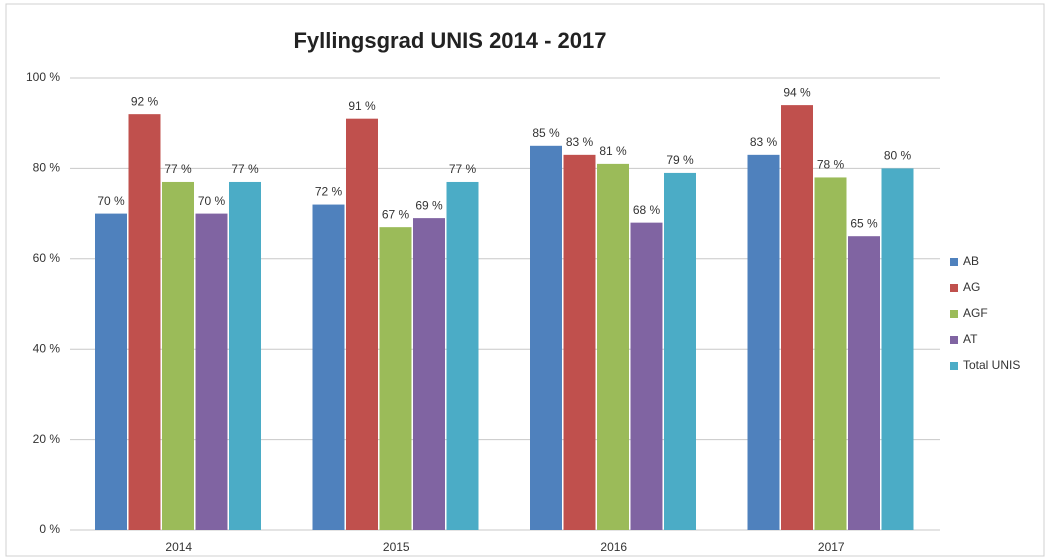  I want to click on x-tick-label: 2015, so click(396, 547).